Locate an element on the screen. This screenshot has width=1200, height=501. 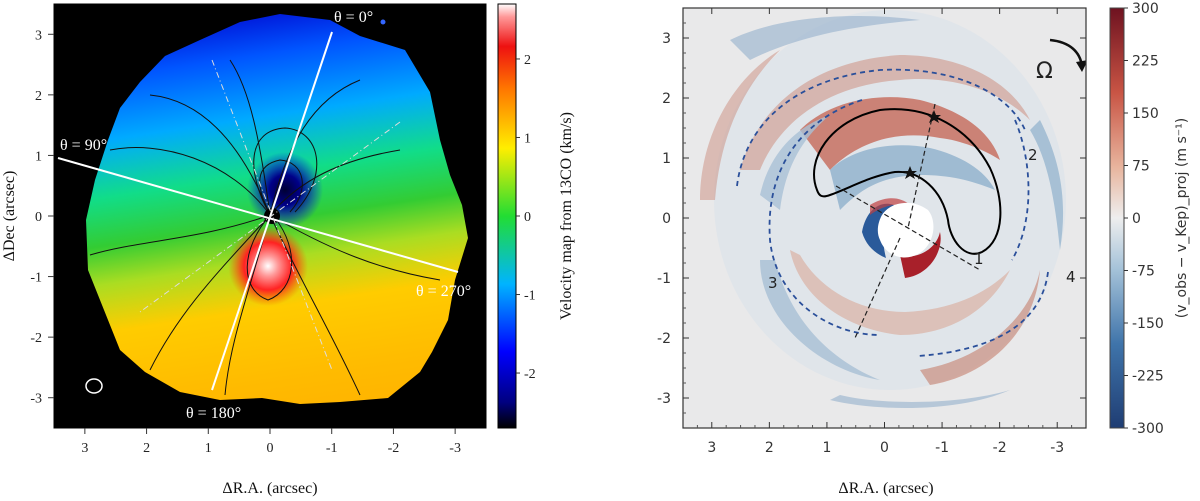
velocity-redshift-peak is located at coordinates (268, 266).